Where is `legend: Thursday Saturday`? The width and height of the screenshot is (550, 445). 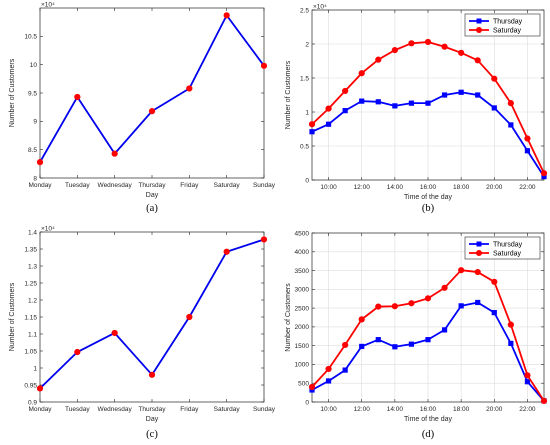 legend: Thursday Saturday is located at coordinates (502, 25).